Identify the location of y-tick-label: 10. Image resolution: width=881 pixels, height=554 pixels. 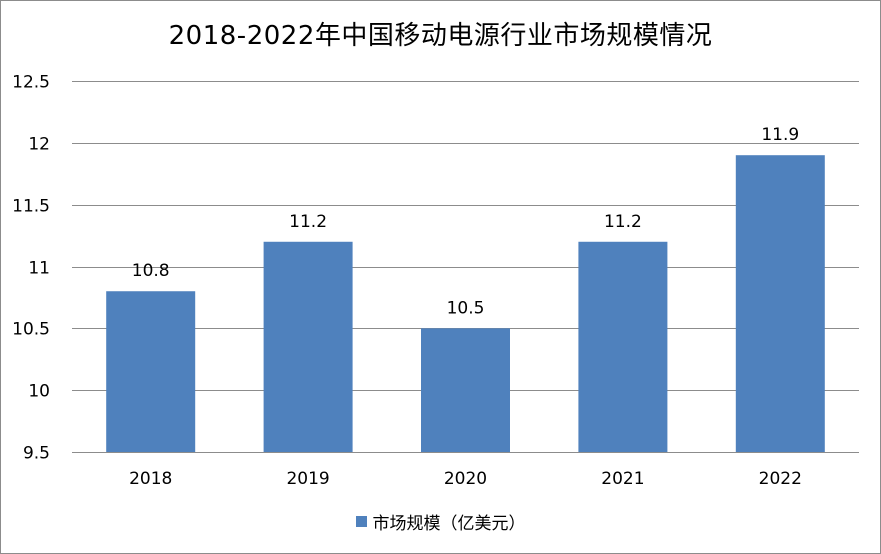
(39, 392).